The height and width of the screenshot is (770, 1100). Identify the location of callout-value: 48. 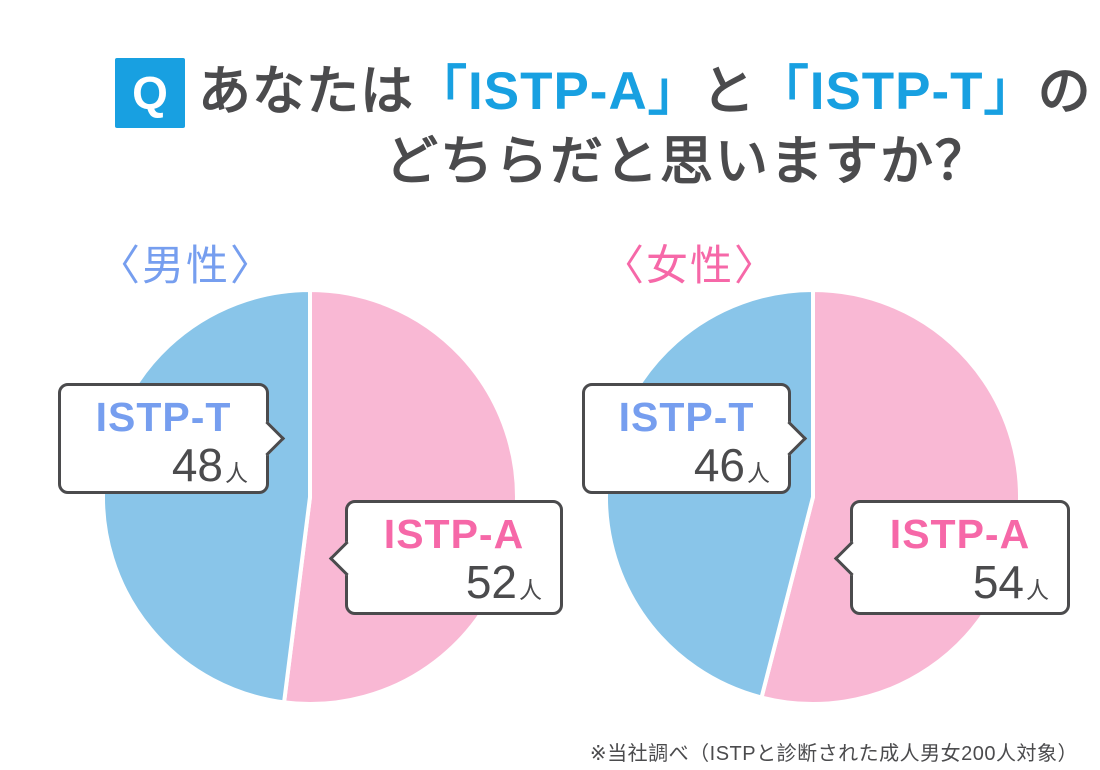
(197, 465).